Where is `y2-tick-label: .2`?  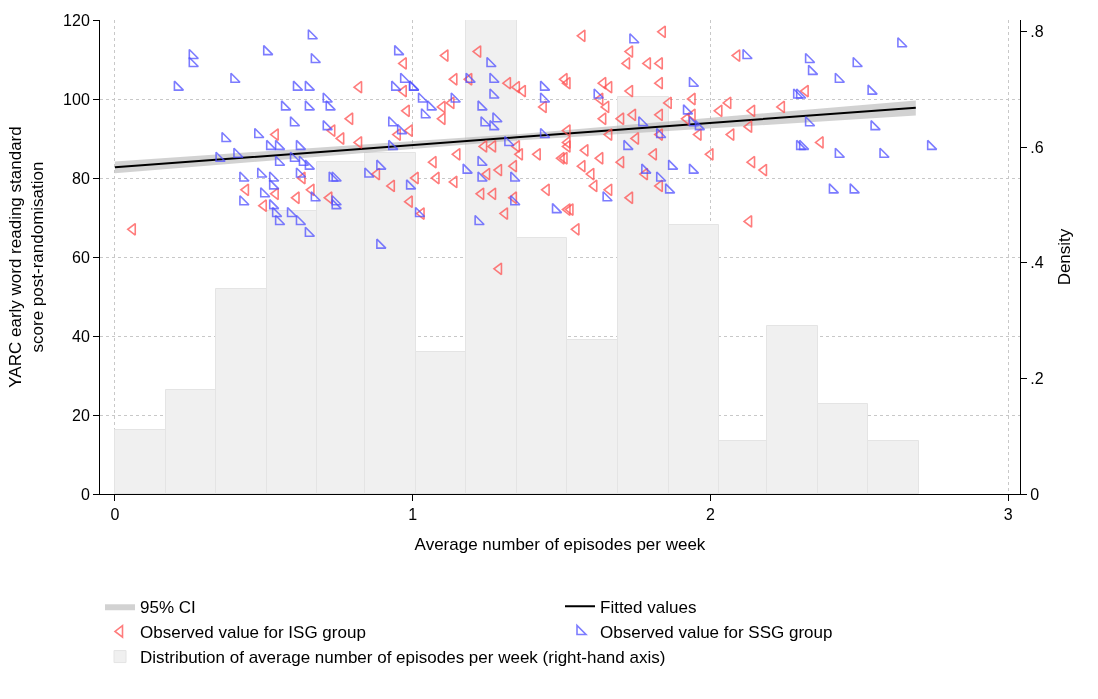 y2-tick-label: .2 is located at coordinates (1037, 378).